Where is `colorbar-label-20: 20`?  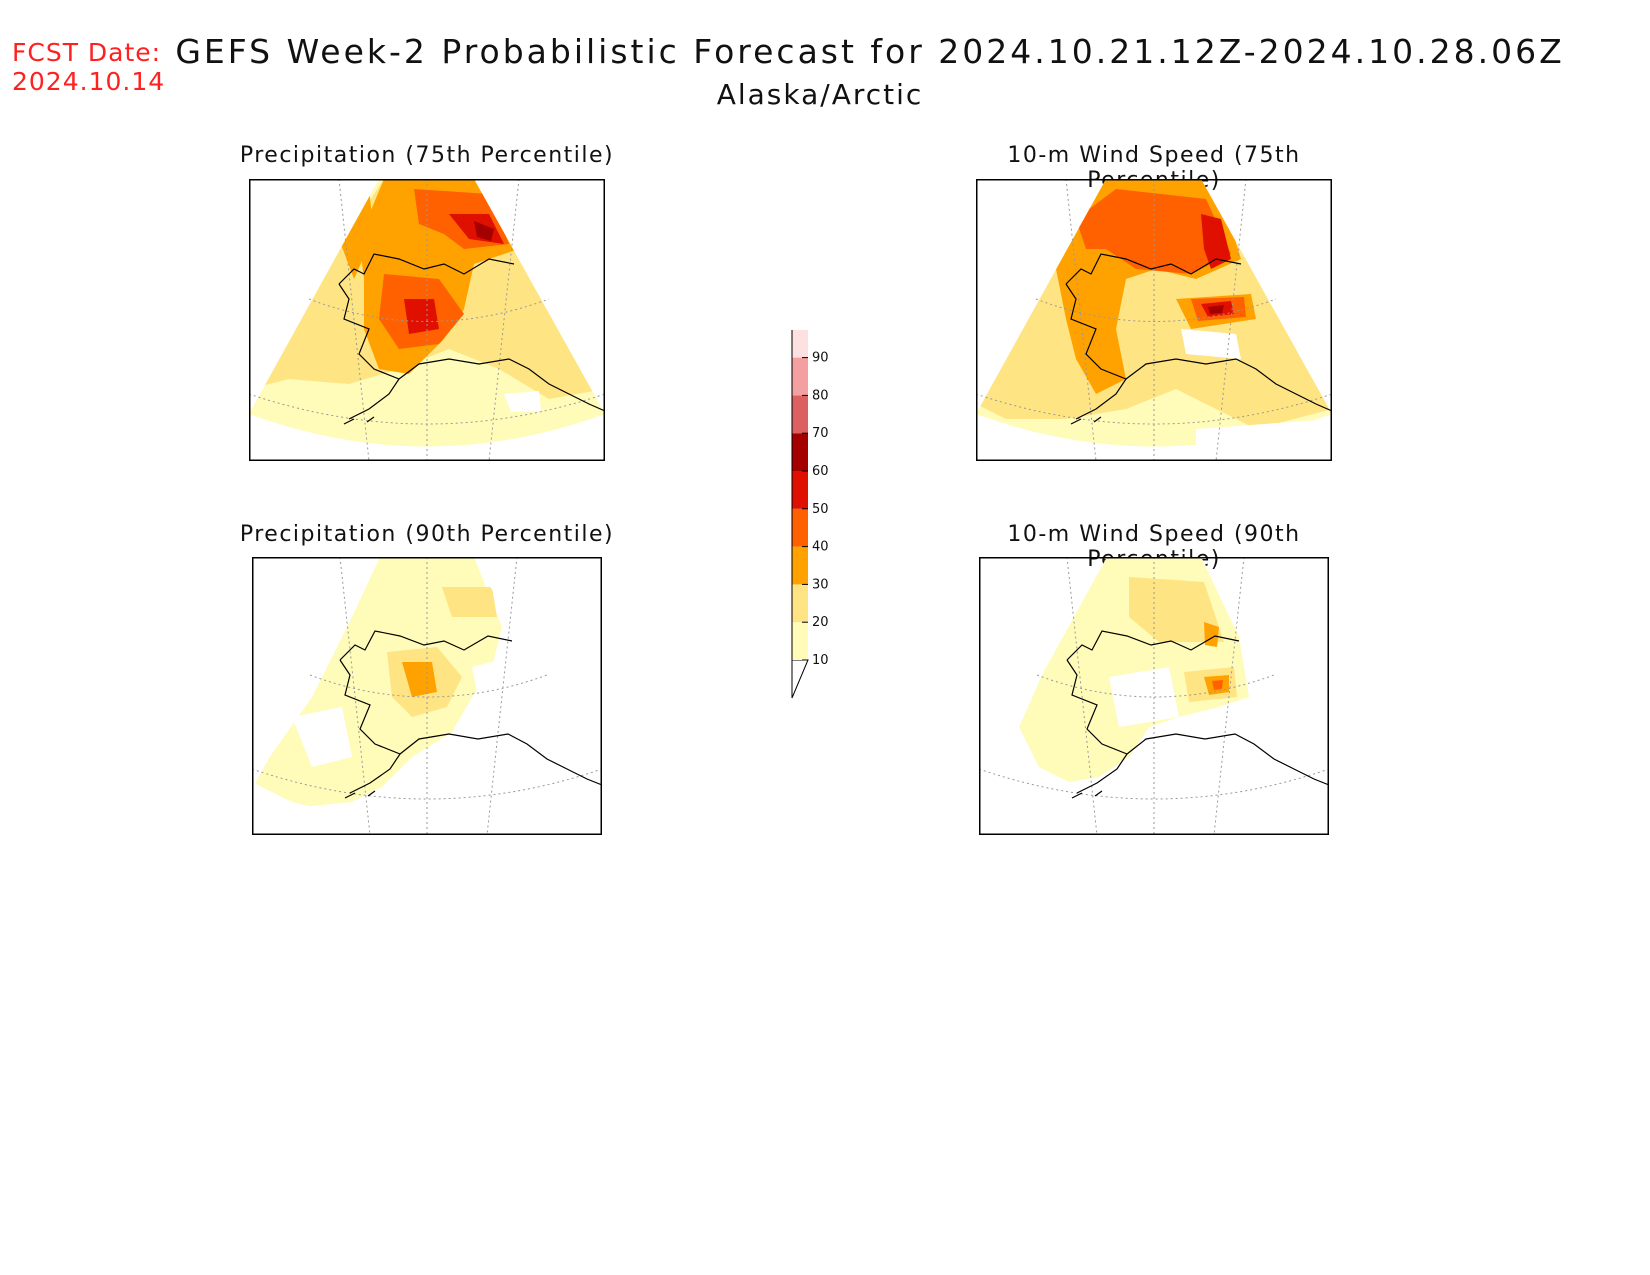
colorbar-label-20: 20 is located at coordinates (820, 622).